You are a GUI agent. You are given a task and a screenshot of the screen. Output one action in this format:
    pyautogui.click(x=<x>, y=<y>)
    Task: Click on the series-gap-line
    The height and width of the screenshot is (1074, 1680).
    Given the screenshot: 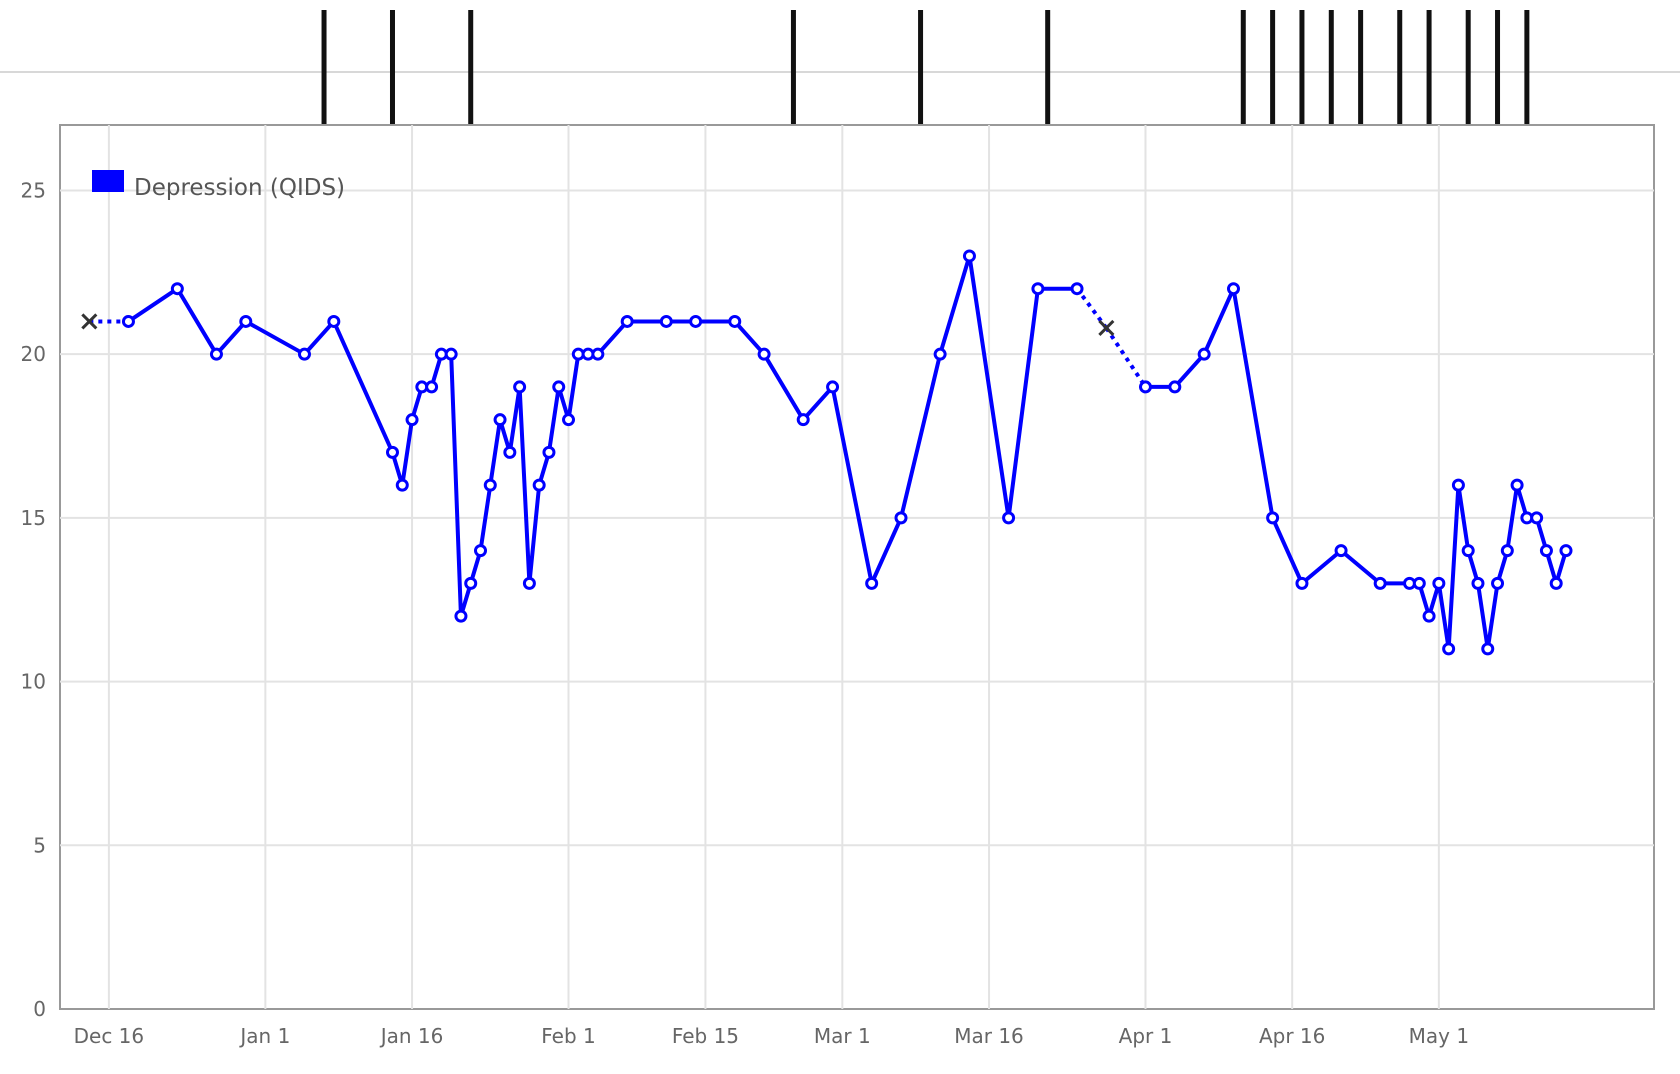 What is the action you would take?
    pyautogui.click(x=1126, y=357)
    